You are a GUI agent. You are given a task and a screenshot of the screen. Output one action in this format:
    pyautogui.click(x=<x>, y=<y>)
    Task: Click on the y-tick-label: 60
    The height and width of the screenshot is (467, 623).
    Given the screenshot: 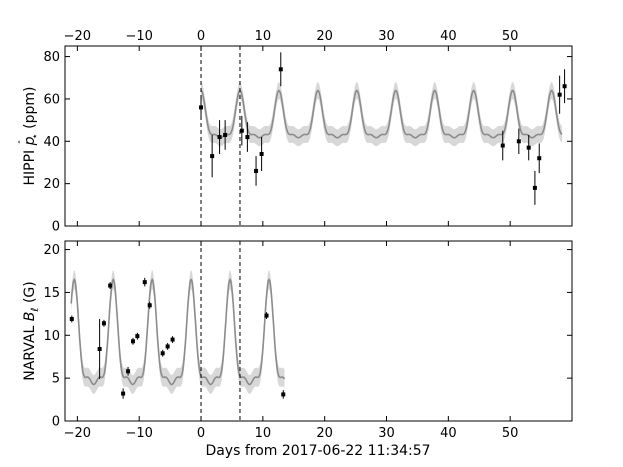 What is the action you would take?
    pyautogui.click(x=51, y=99)
    